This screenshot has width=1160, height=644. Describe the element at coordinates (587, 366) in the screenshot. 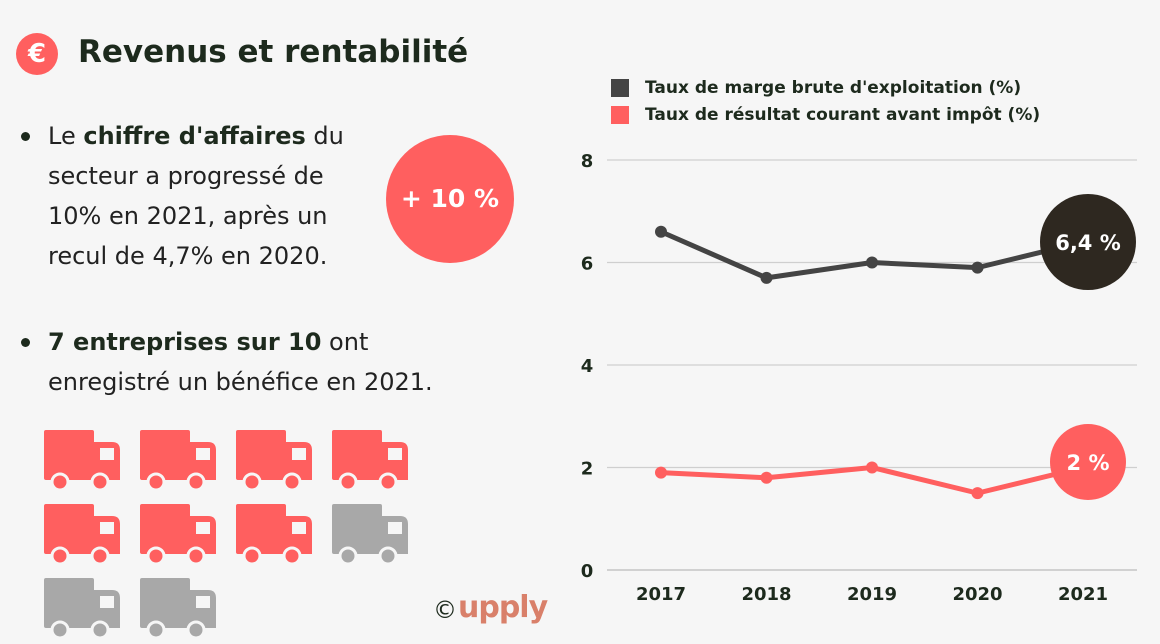

I see `y-tick-label: 4` at that location.